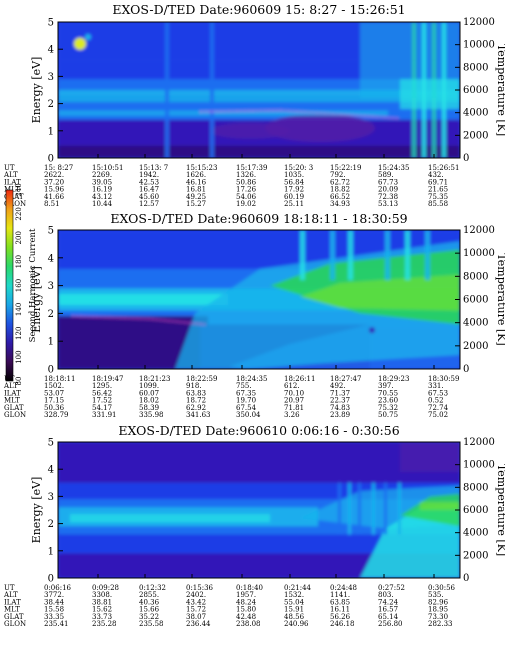 This screenshot has width=505, height=649. Describe the element at coordinates (151, 415) in the screenshot. I see `table-cell: 335.98` at that location.